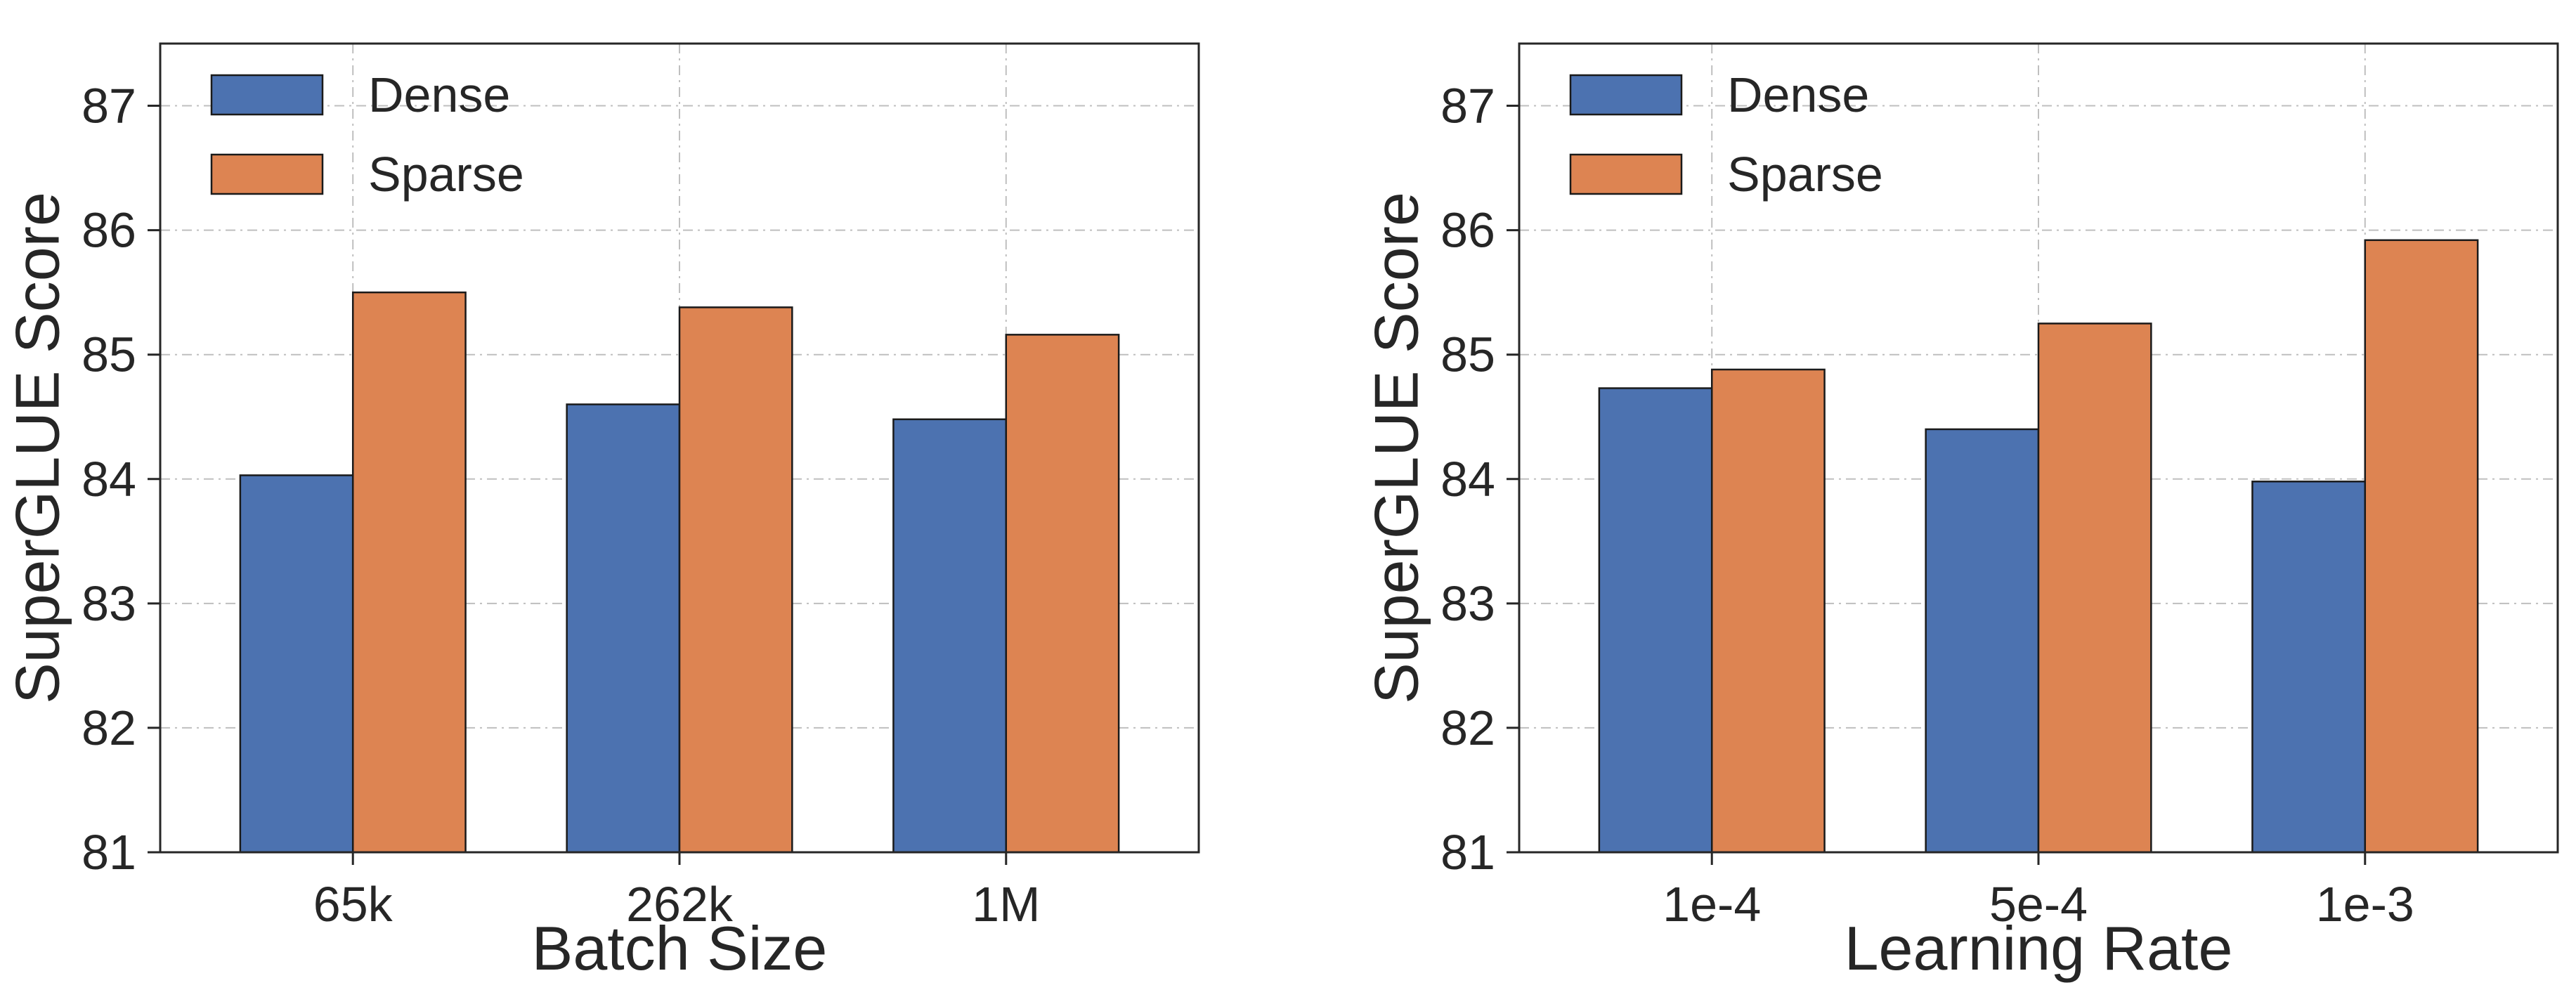 The image size is (2576, 997). Describe the element at coordinates (353, 905) in the screenshot. I see `x-tick-label: 65k` at that location.